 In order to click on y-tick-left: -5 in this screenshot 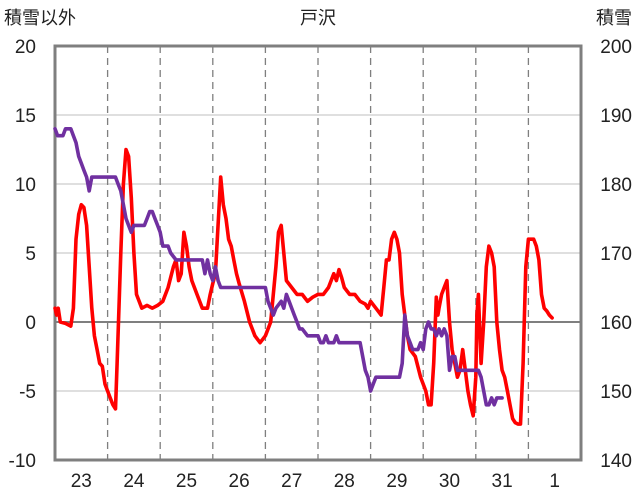, I will do `click(27, 392)`.